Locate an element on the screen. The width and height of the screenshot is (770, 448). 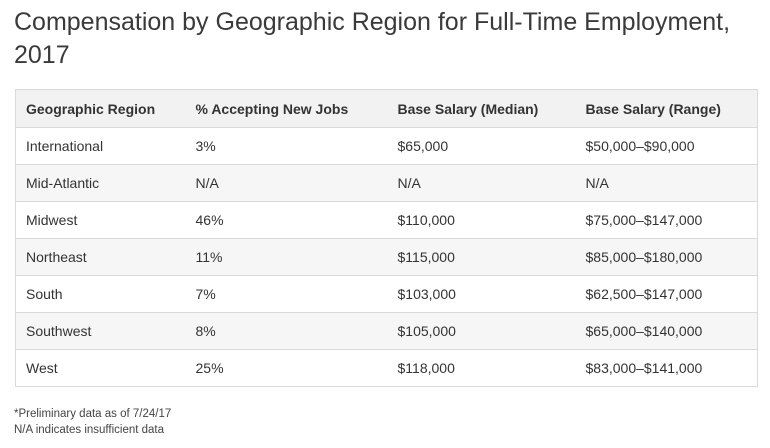
cell-range: $83,000–$141,000 is located at coordinates (666, 368).